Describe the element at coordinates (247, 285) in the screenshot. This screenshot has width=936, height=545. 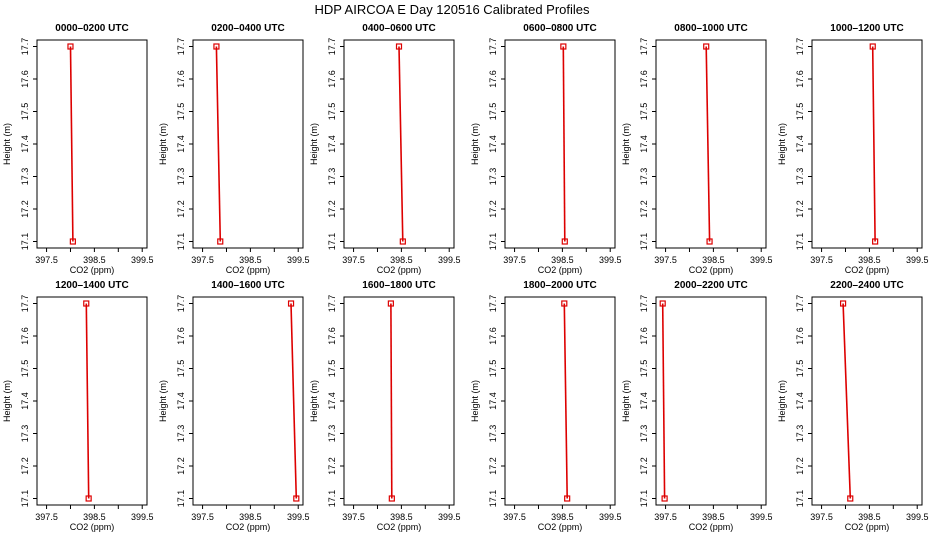
I see `panel-title: 1400–1600 UTC` at that location.